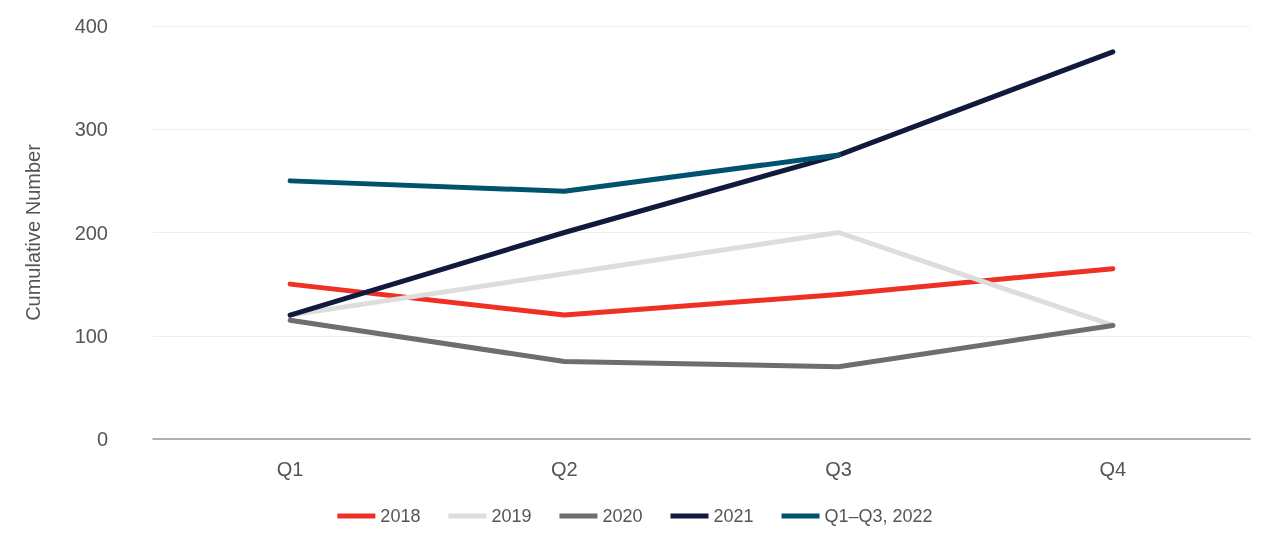 The width and height of the screenshot is (1270, 542). What do you see at coordinates (1113, 469) in the screenshot?
I see `x-tick-label: Q4` at bounding box center [1113, 469].